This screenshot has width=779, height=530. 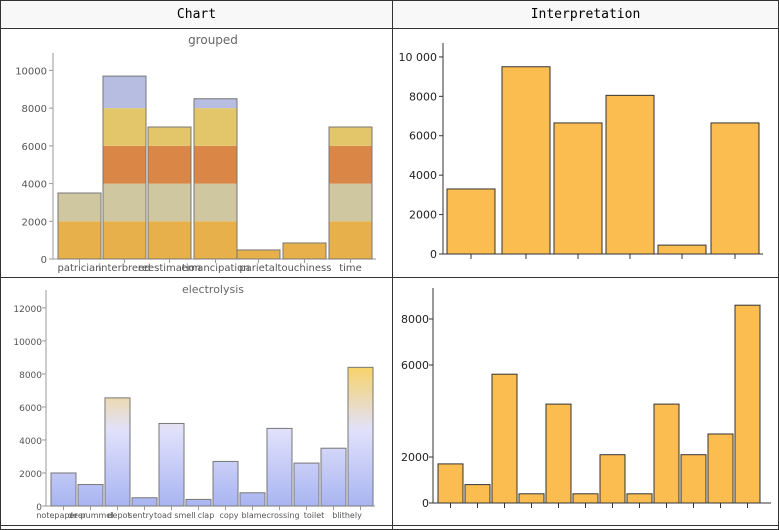 What do you see at coordinates (27, 310) in the screenshot?
I see `y-tick-label: 12000` at bounding box center [27, 310].